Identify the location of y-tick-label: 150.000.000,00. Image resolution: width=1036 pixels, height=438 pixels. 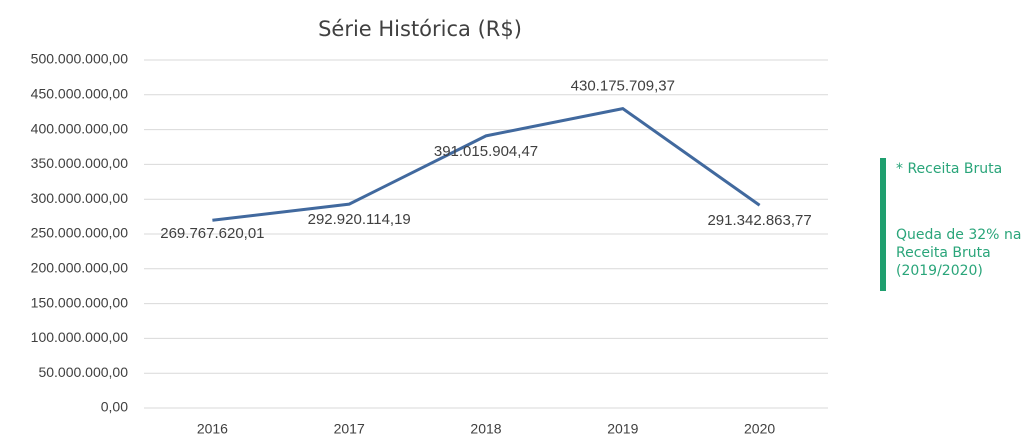
(80, 302).